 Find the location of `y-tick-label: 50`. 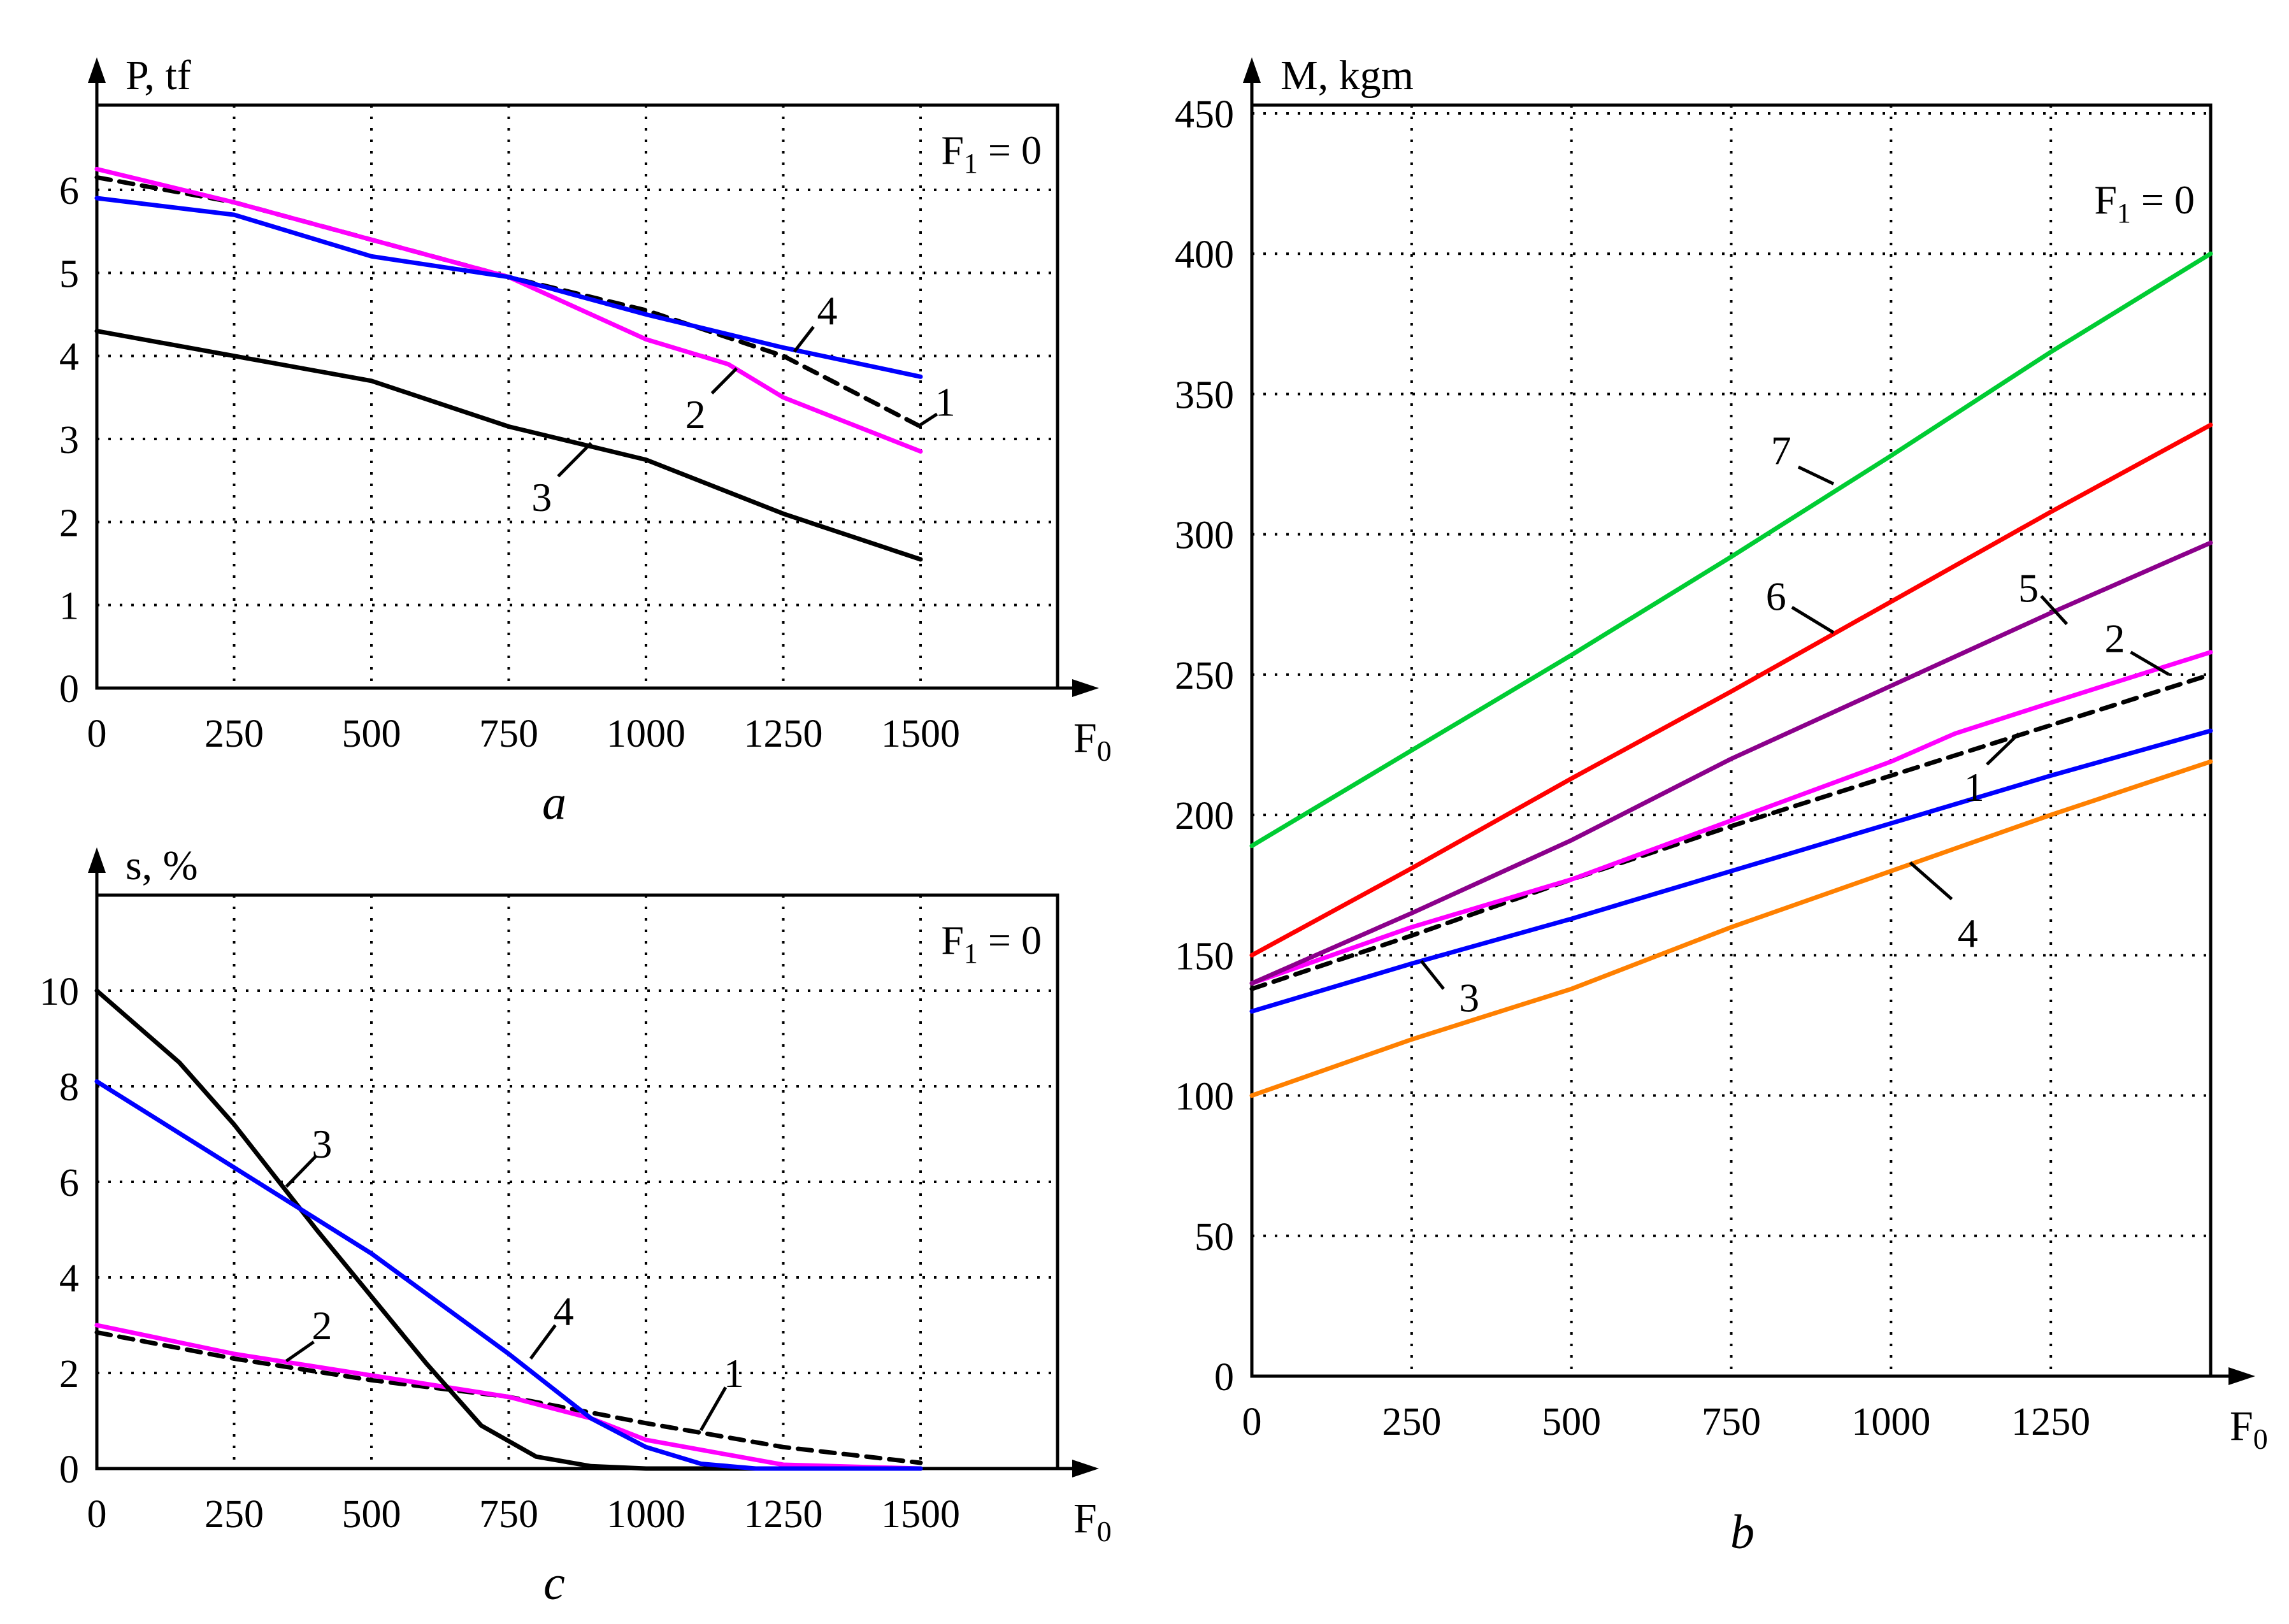

y-tick-label: 50 is located at coordinates (1215, 1237).